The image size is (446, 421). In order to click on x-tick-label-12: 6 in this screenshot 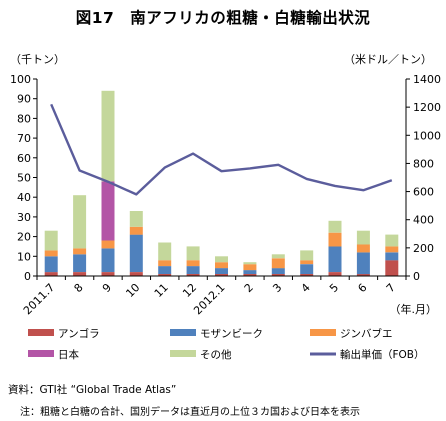, I will do `click(362, 288)`.